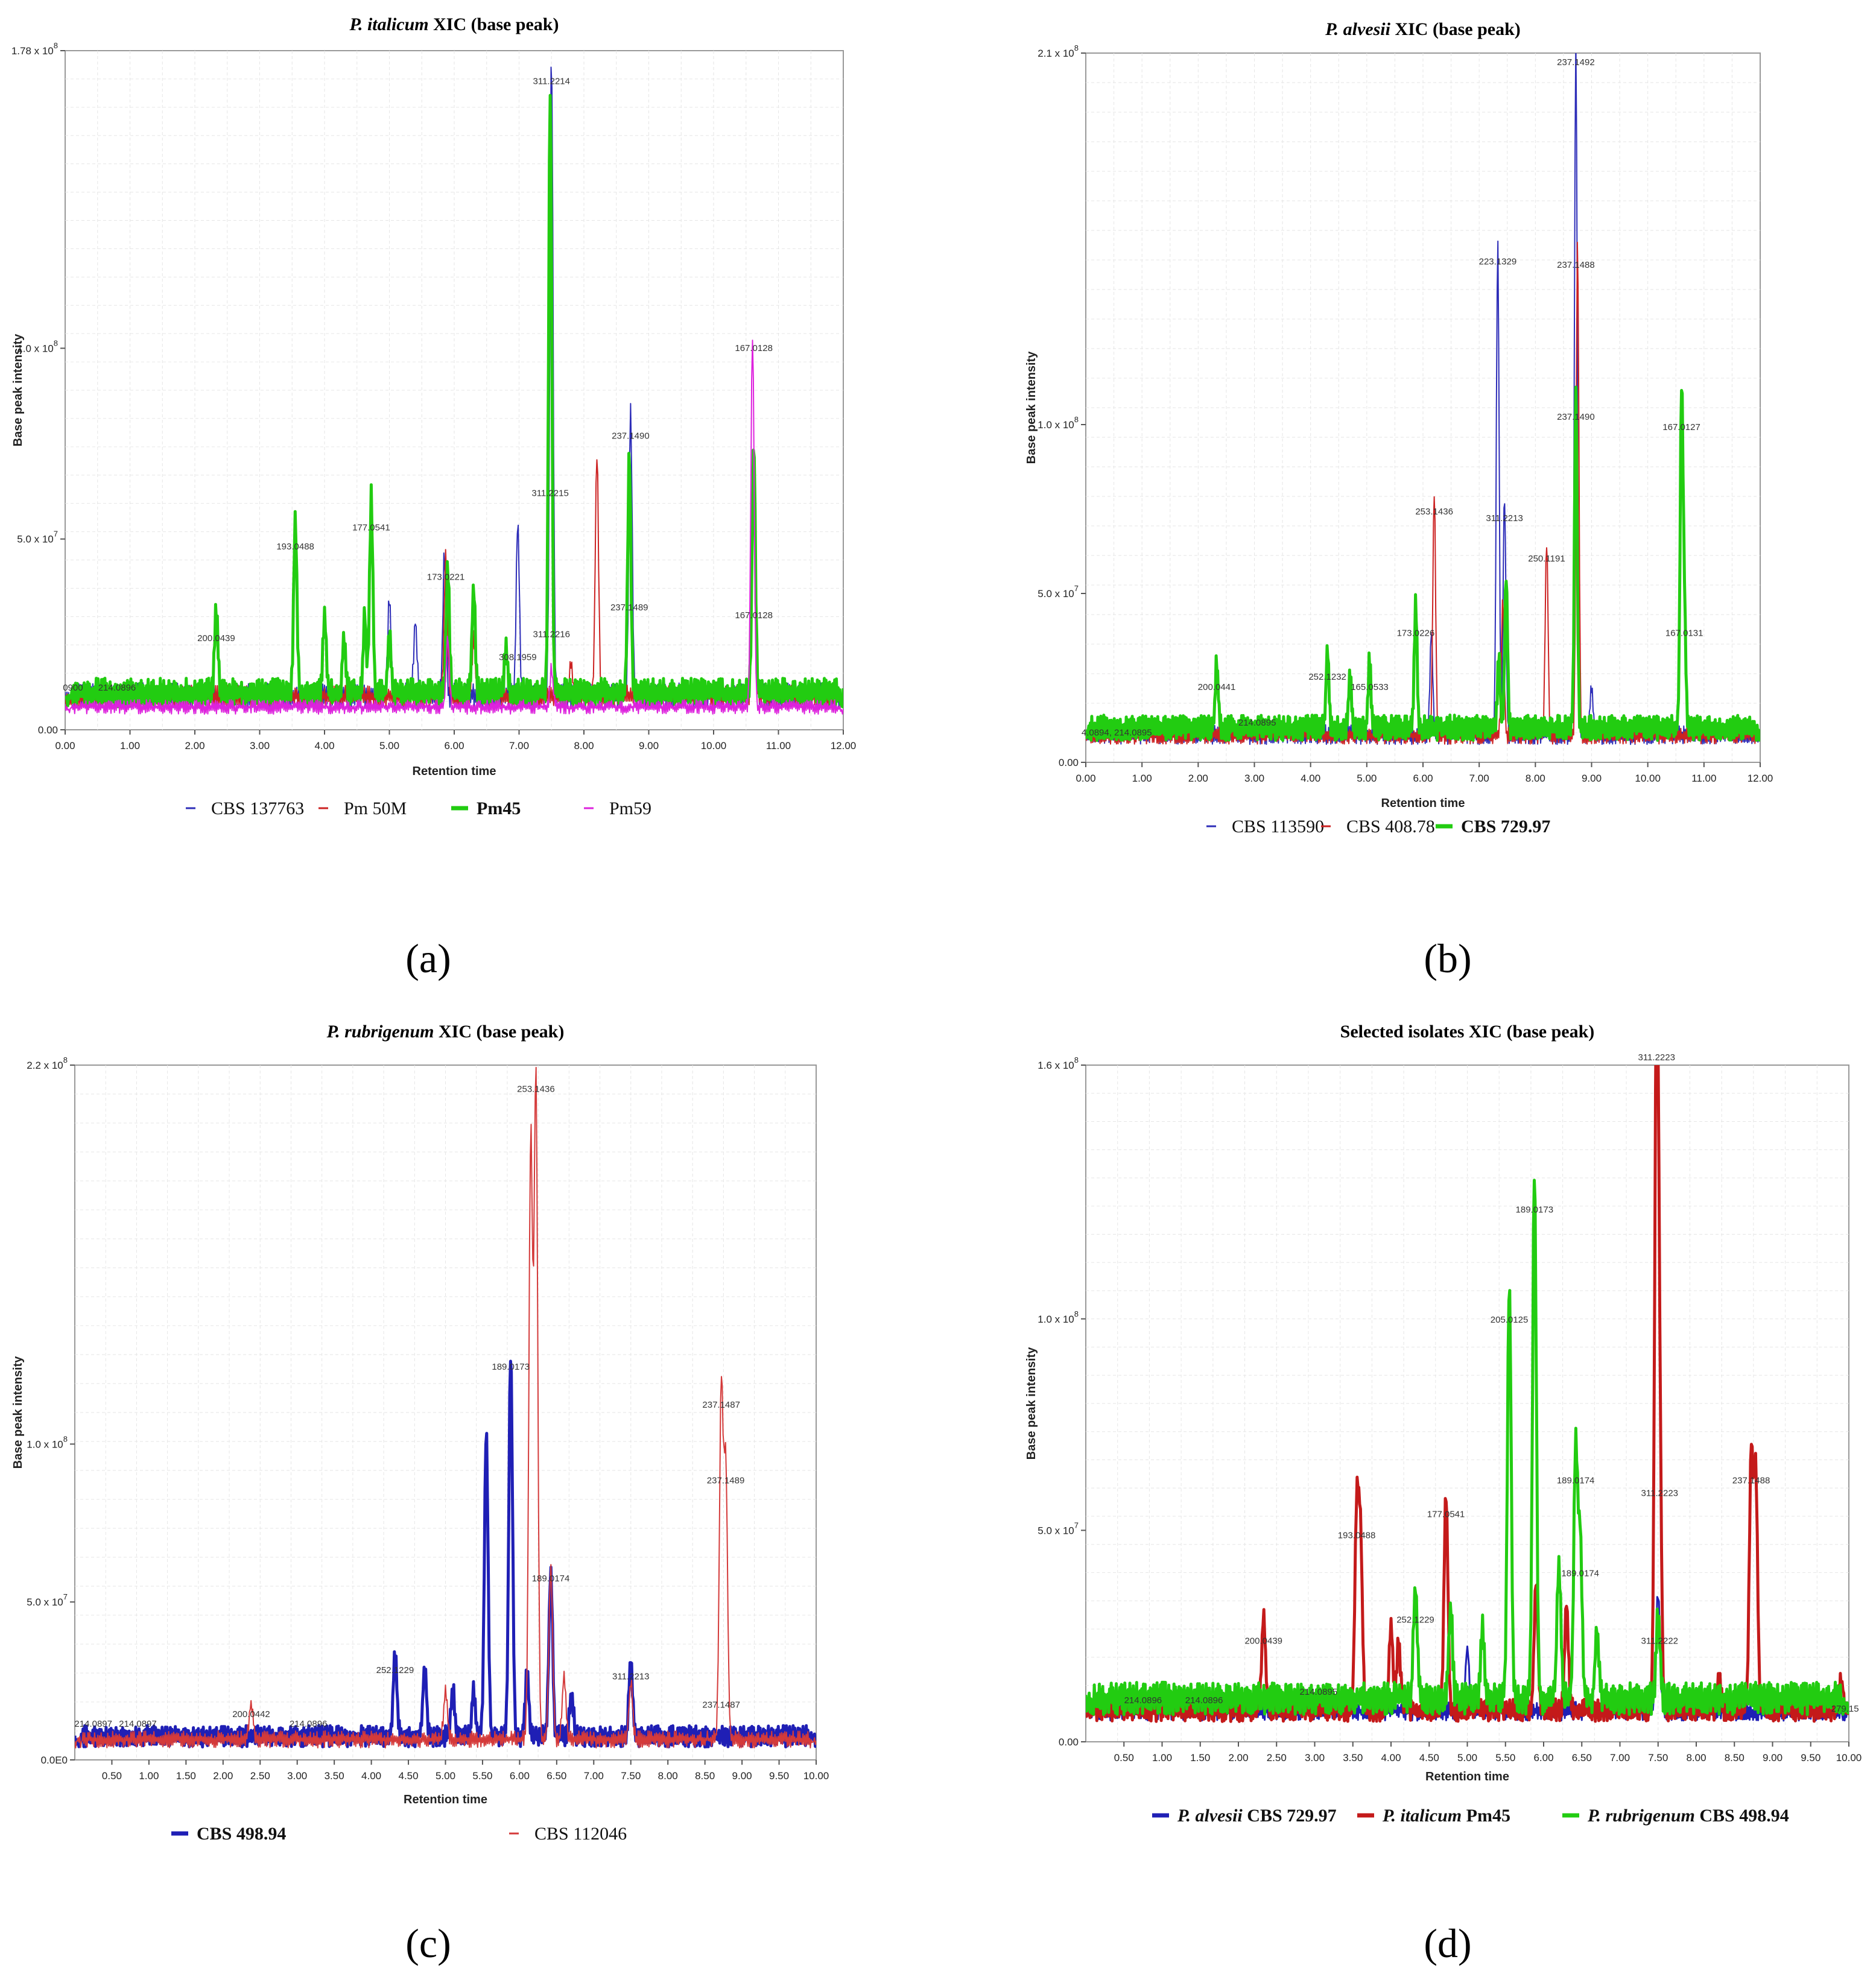 The height and width of the screenshot is (1974, 1876). What do you see at coordinates (1849, 1758) in the screenshot?
I see `x-tick-label: 10.00` at bounding box center [1849, 1758].